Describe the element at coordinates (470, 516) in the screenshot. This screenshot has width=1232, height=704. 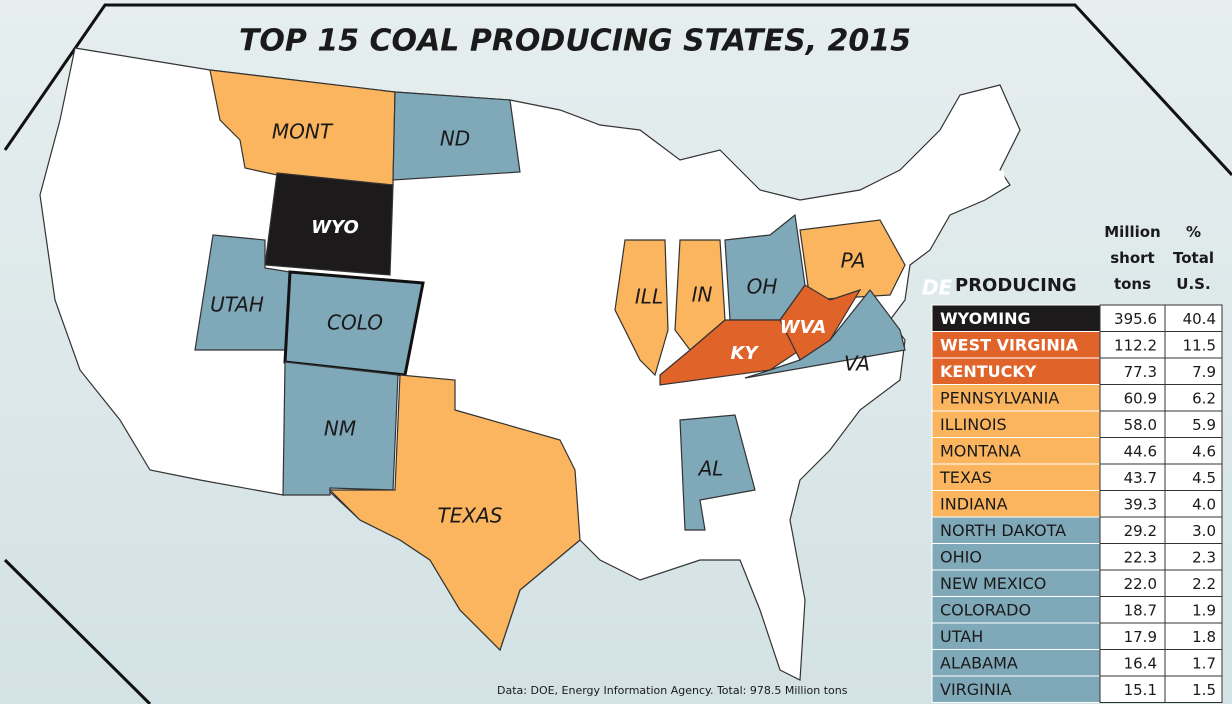
I see `state-label: TEXAS` at that location.